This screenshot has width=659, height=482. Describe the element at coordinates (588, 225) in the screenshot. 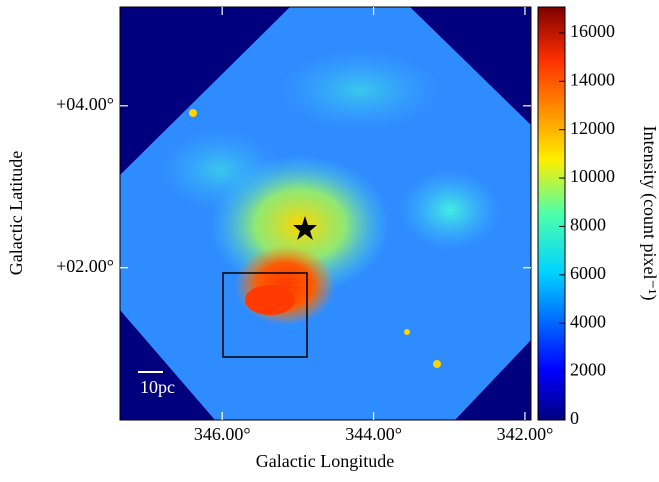

I see `colorbar-tick-label: 8000` at that location.